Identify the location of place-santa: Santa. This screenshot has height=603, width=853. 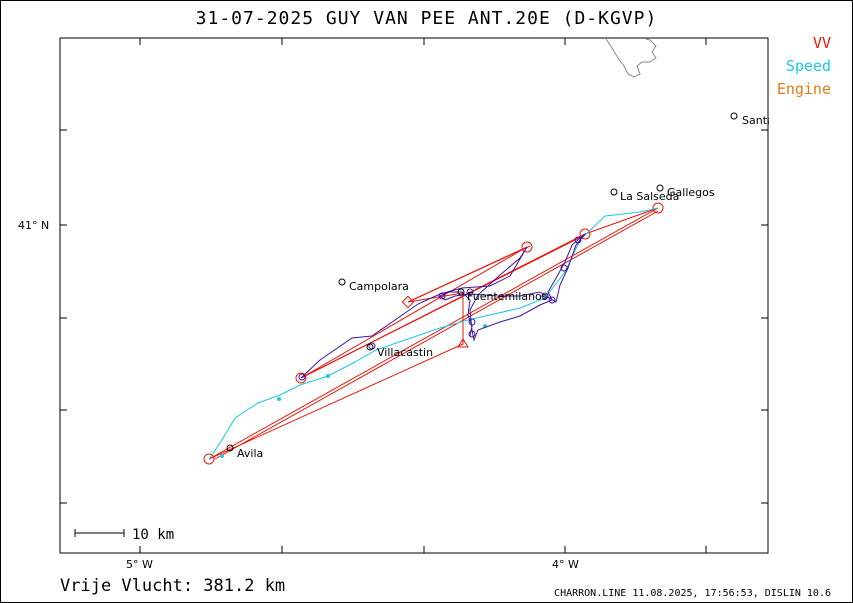
(758, 120).